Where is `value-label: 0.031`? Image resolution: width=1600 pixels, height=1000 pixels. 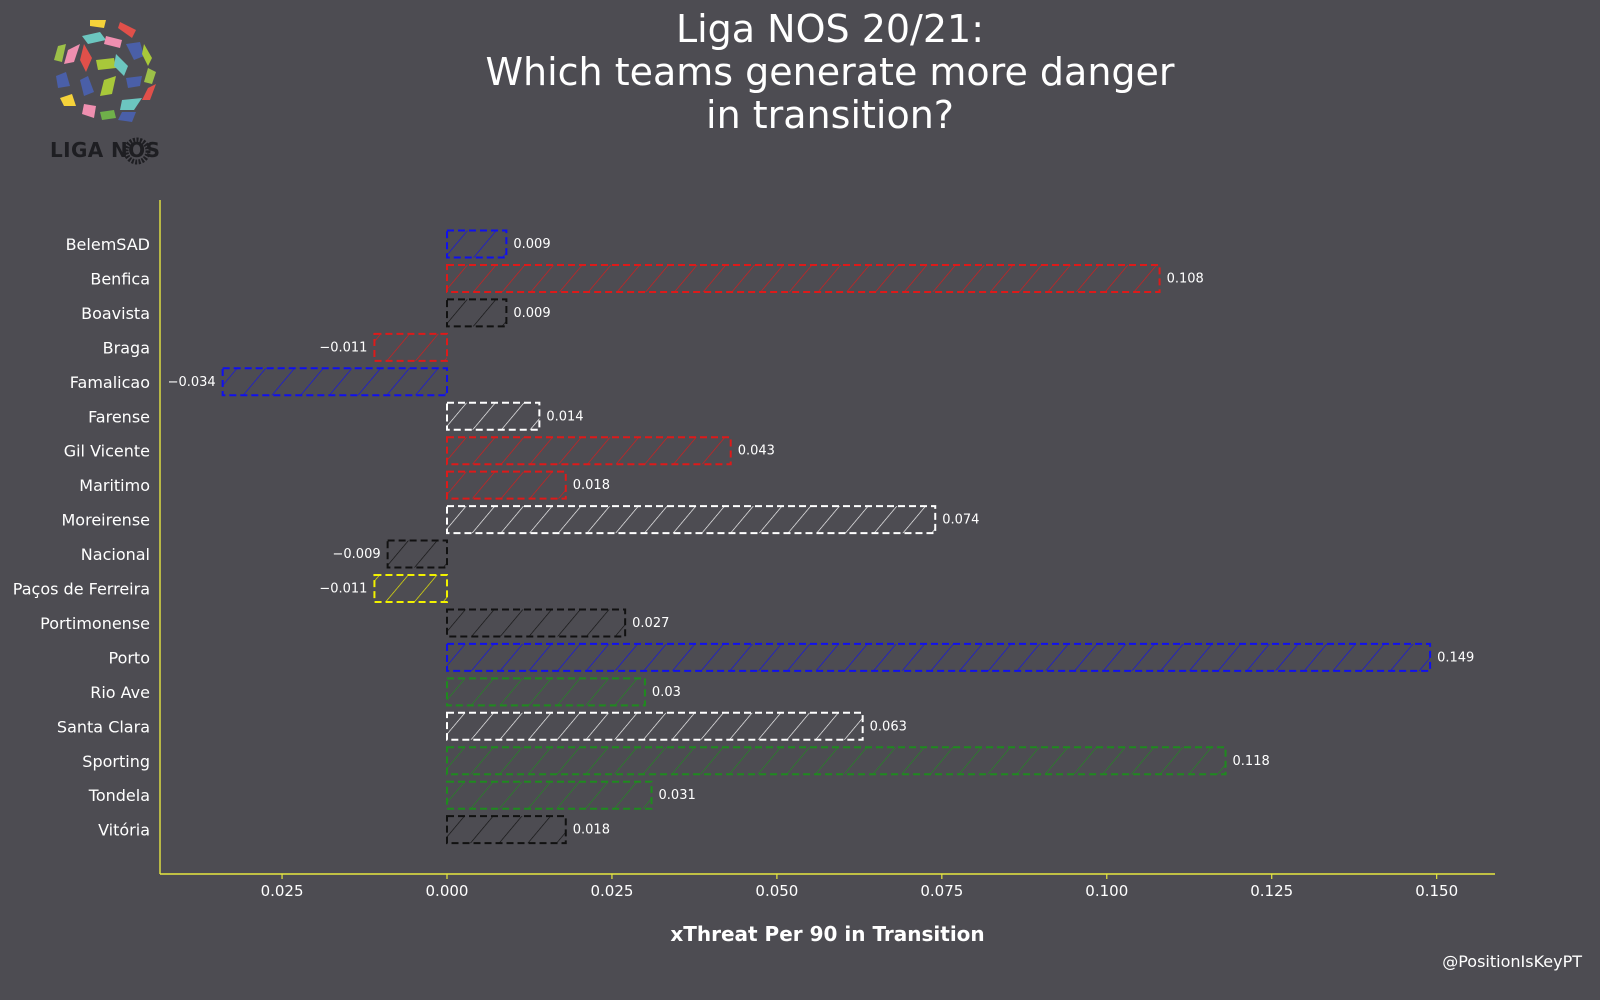 value-label: 0.031 is located at coordinates (677, 795).